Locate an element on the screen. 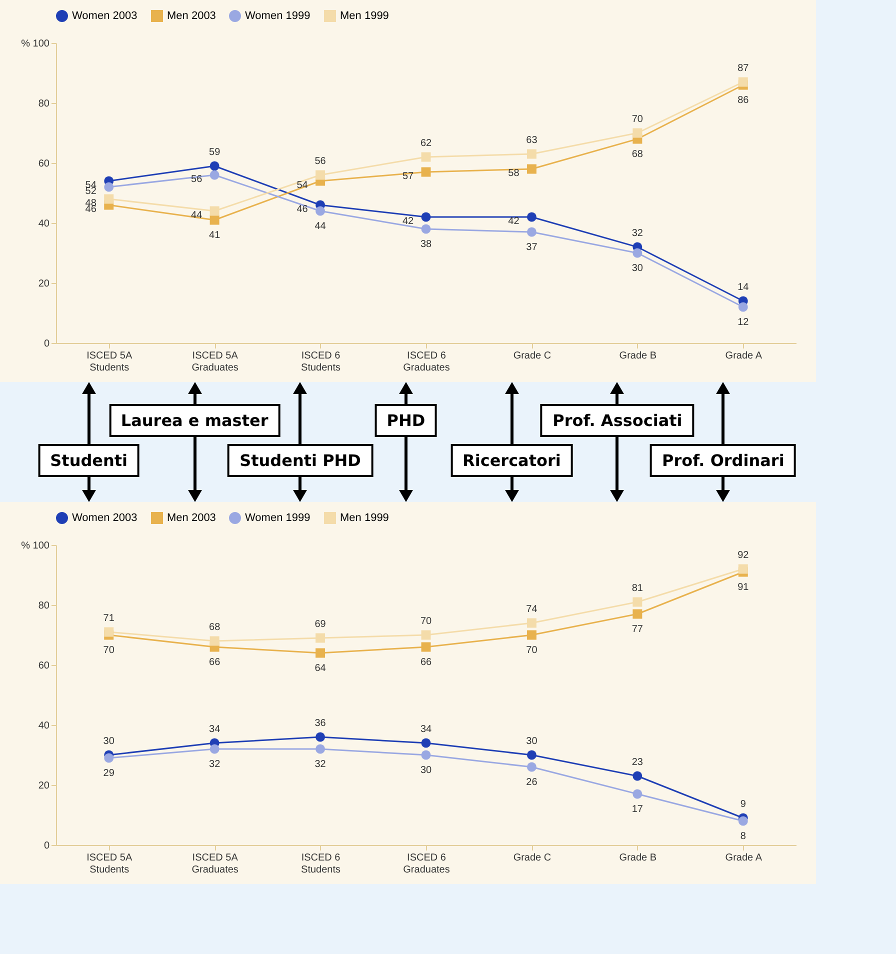  data-label: 46 is located at coordinates (302, 209).